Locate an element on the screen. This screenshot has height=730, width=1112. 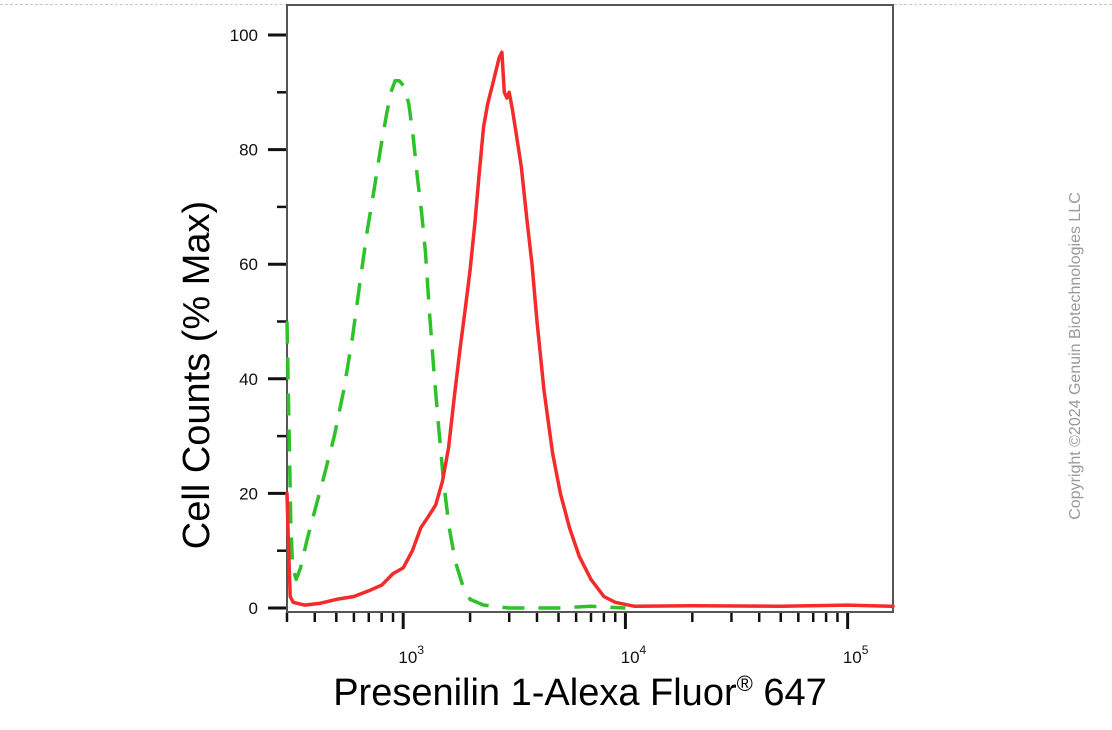
x-axis: 10³ 10⁴ 10⁵ is located at coordinates (577, 639).